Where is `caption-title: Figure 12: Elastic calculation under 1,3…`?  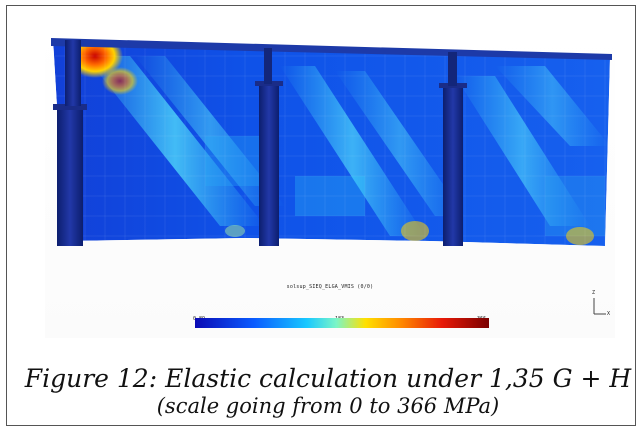
caption-title: Figure 12: Elastic calculation under 1,3… is located at coordinates (328, 378).